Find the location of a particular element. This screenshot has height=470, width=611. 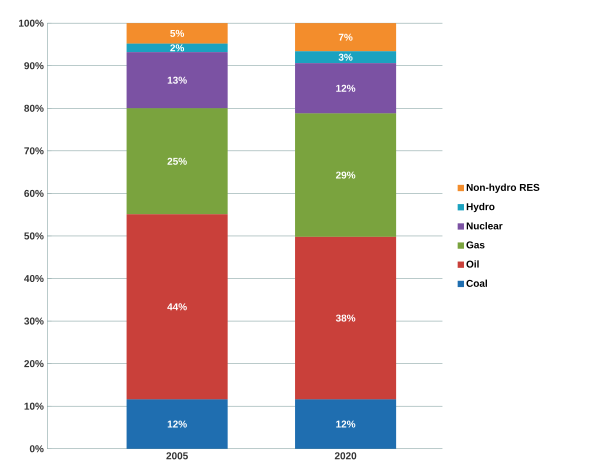

data-label: 38% is located at coordinates (346, 318).